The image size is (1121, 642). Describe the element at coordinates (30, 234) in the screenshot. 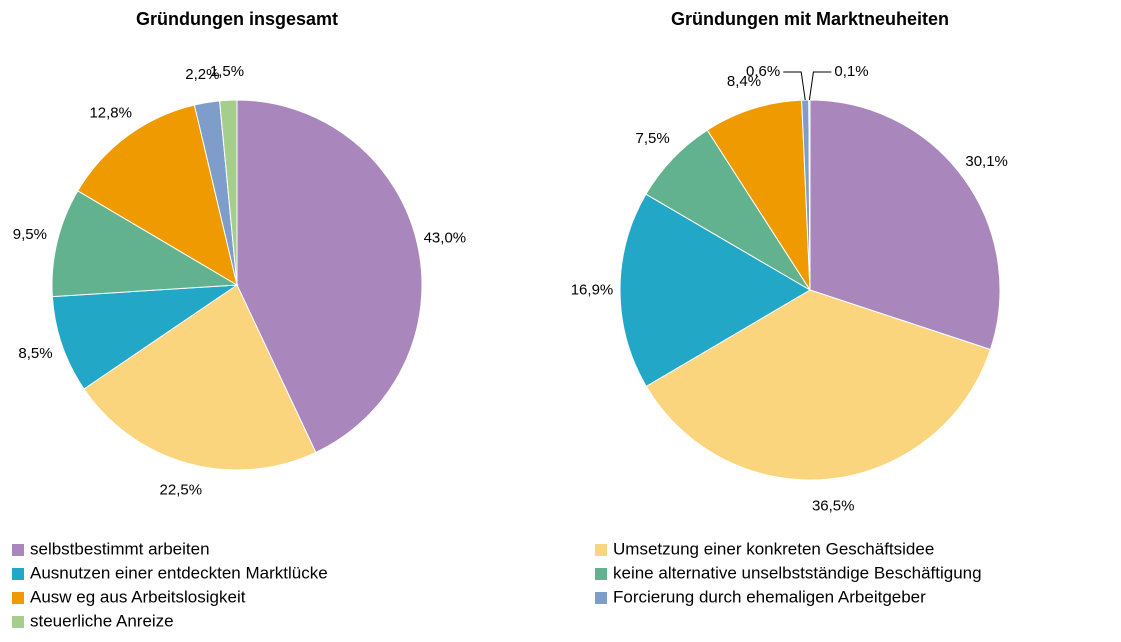

I see `data-label: 9,5%` at that location.